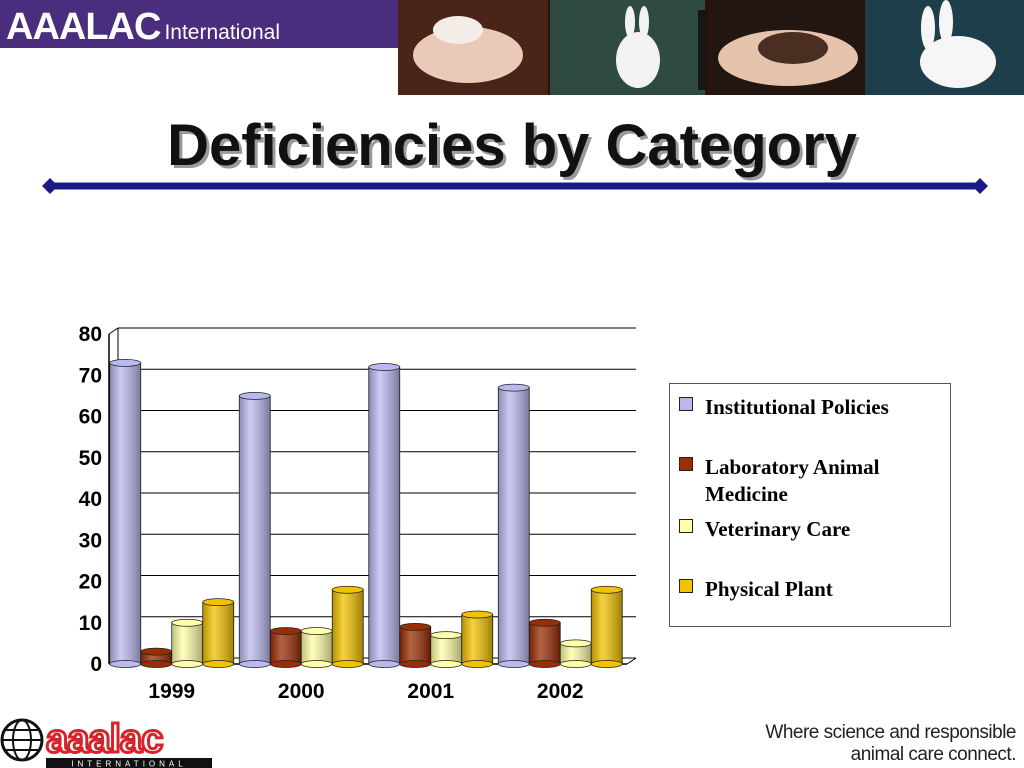  I want to click on y-tick-label: 10, so click(90, 623).